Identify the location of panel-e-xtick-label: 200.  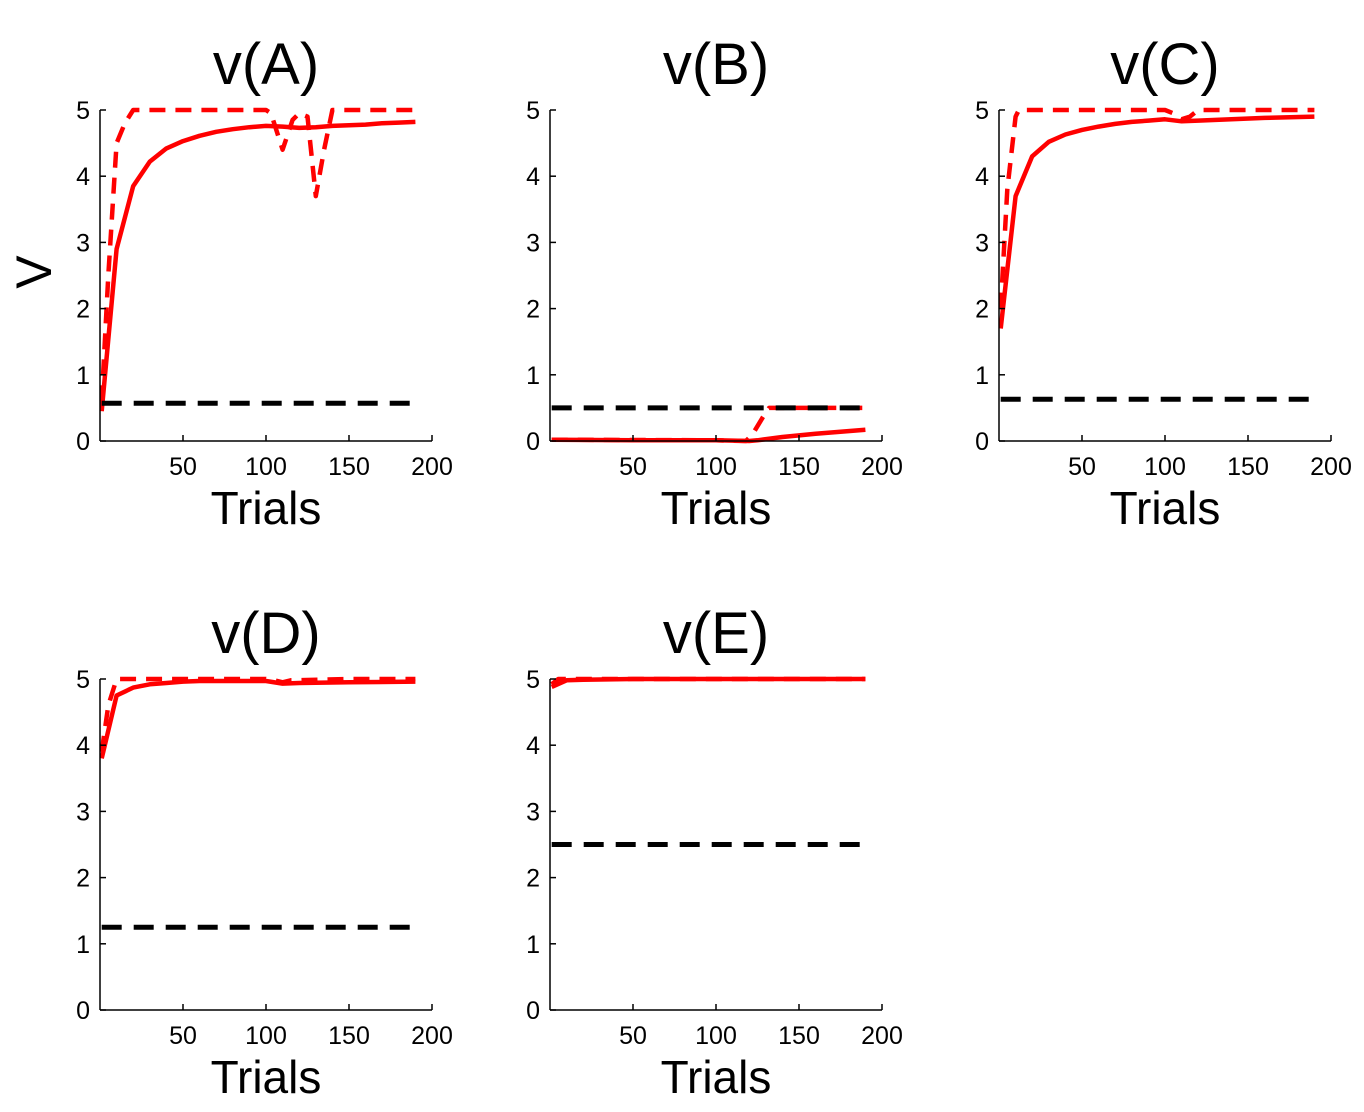
(882, 1036).